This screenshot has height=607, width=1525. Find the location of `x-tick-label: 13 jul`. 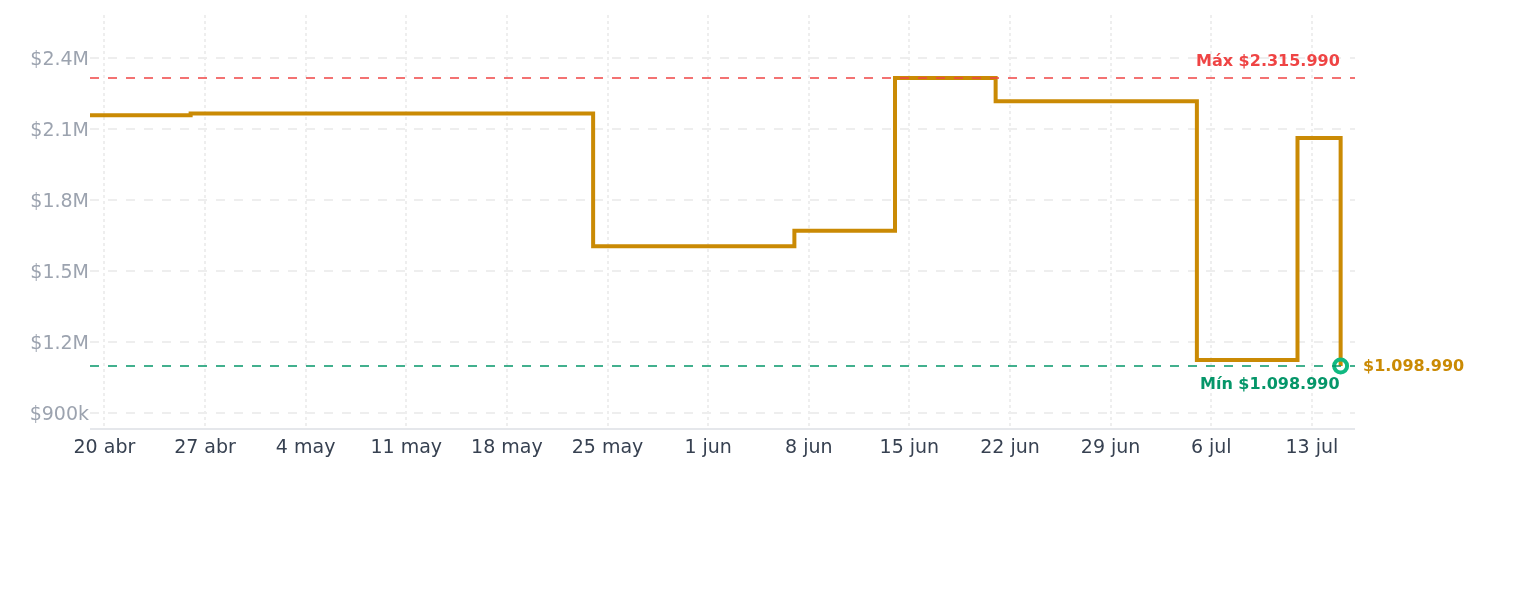

x-tick-label: 13 jul is located at coordinates (1312, 445).